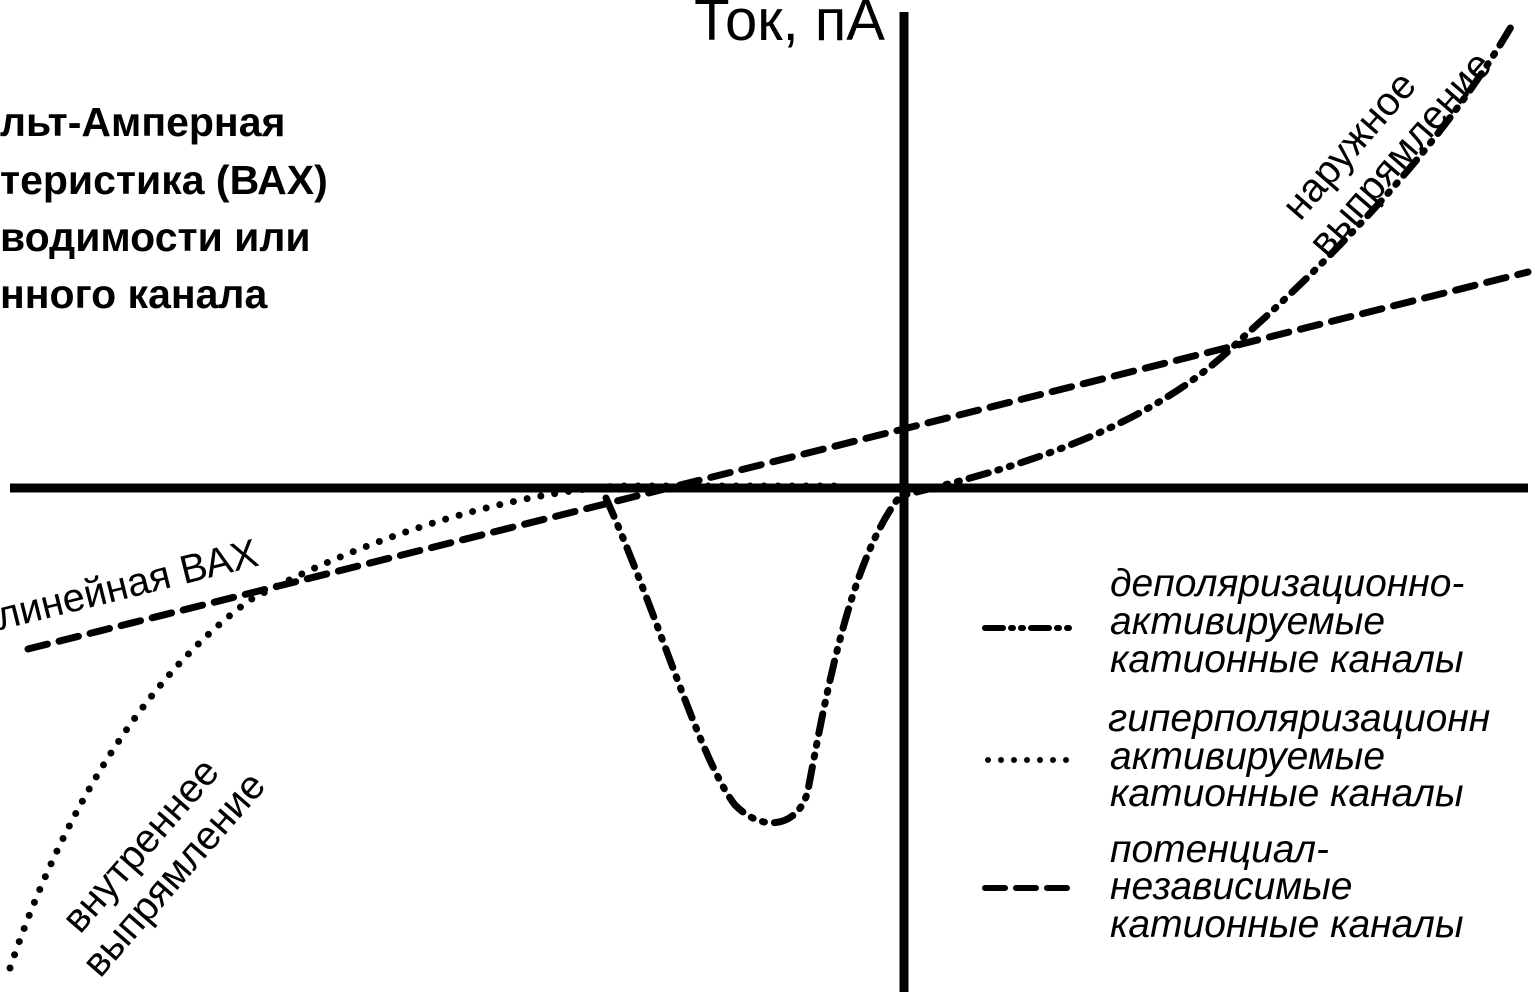 The height and width of the screenshot is (995, 1537). Describe the element at coordinates (1287, 659) in the screenshot. I see `legend-depol-line-3: катионные каналы` at that location.